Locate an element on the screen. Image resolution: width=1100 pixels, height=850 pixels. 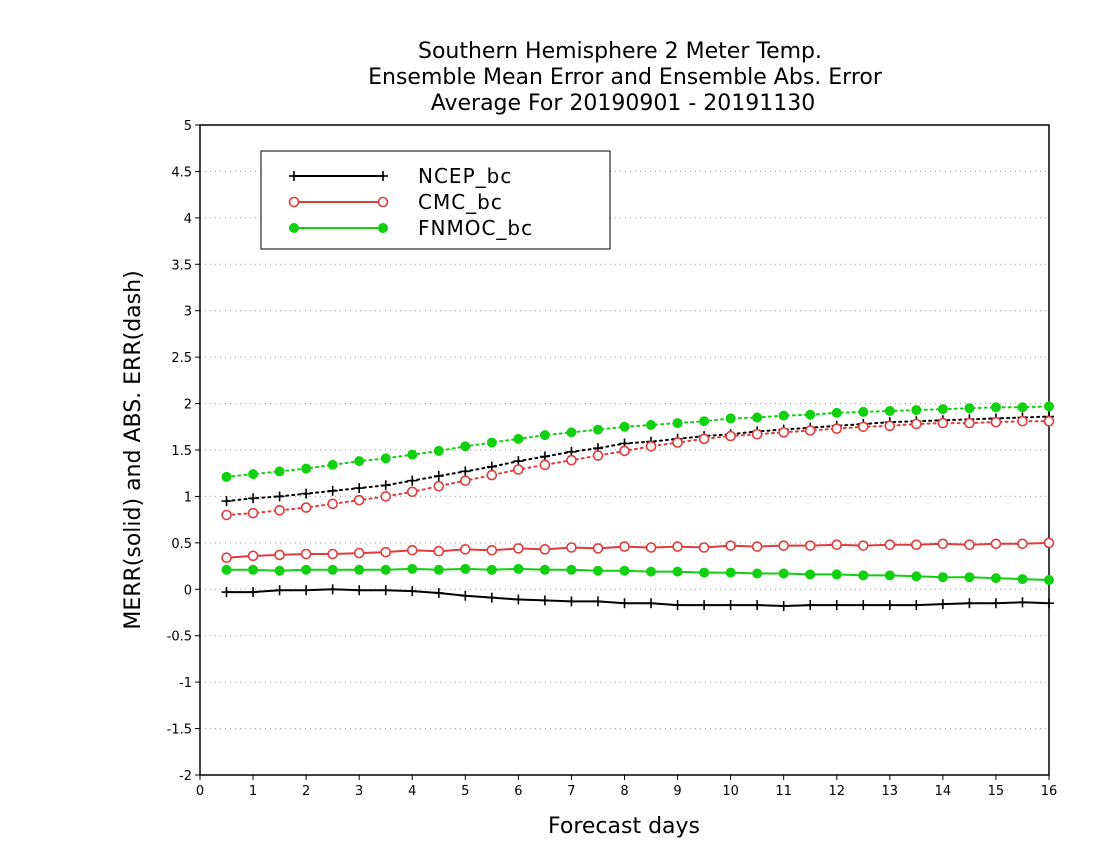
series-ncep-bc-merr-line is located at coordinates (638, 598).